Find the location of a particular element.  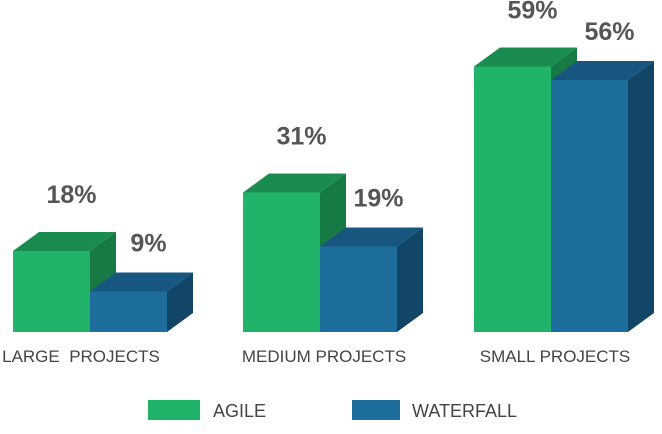

data-label-agile: 59% is located at coordinates (532, 12).